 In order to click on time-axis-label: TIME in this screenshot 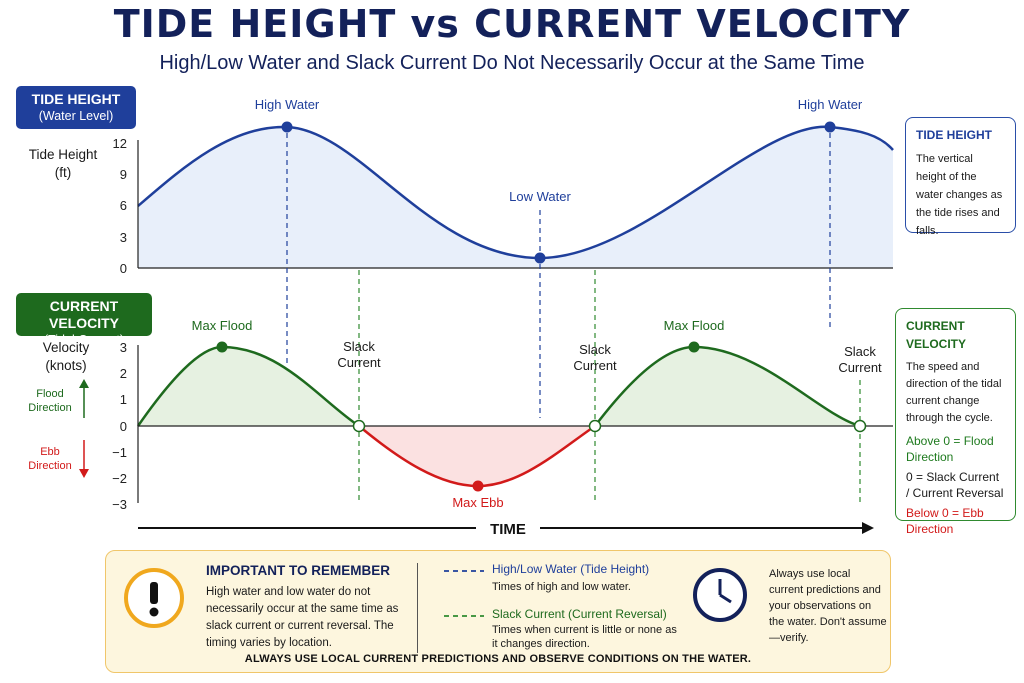, I will do `click(508, 529)`.